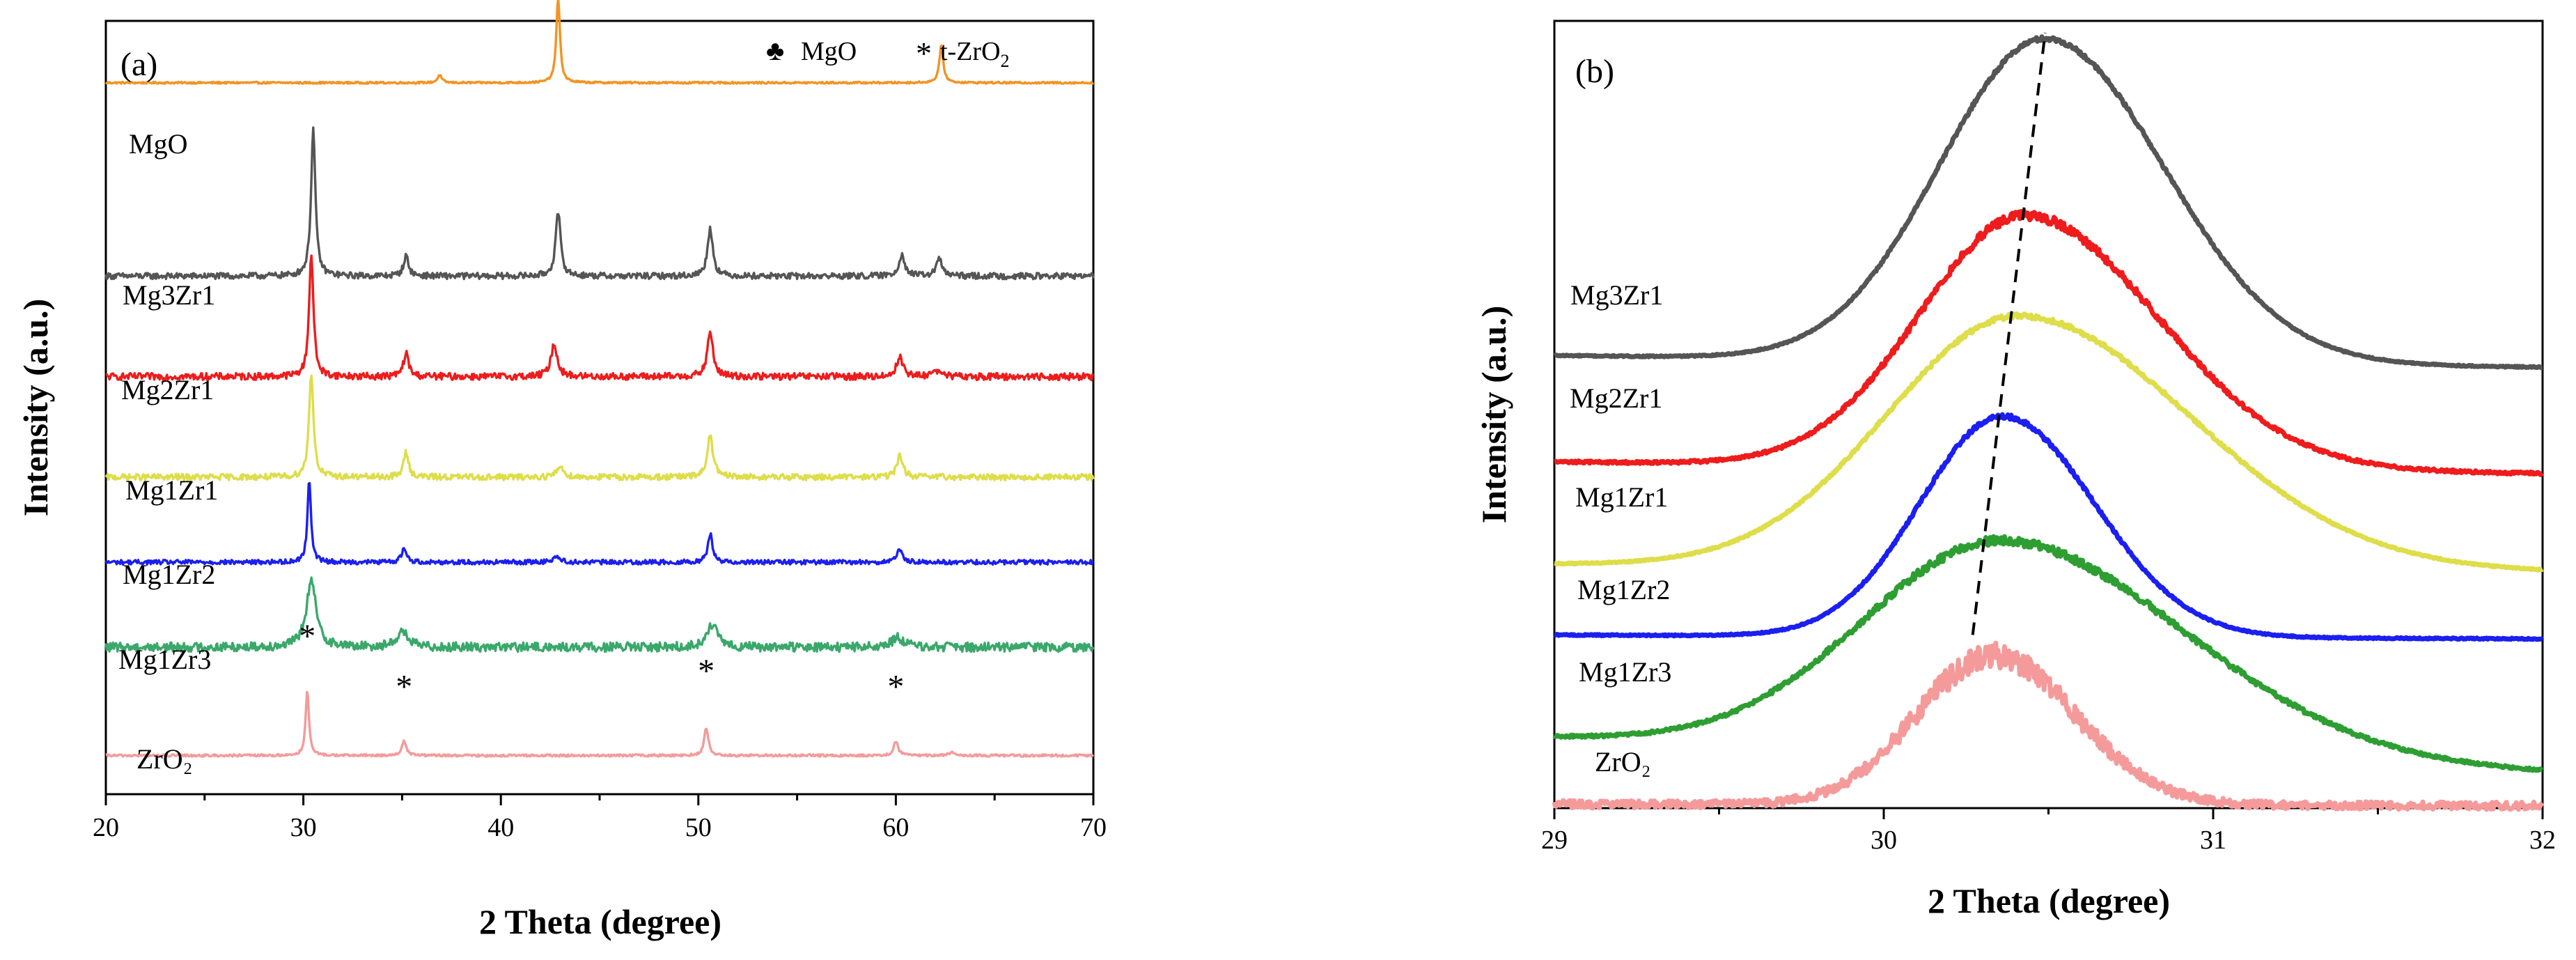 The image size is (2576, 960). What do you see at coordinates (601, 661) in the screenshot?
I see `panel-a-peak-markers: ♣♣****` at bounding box center [601, 661].